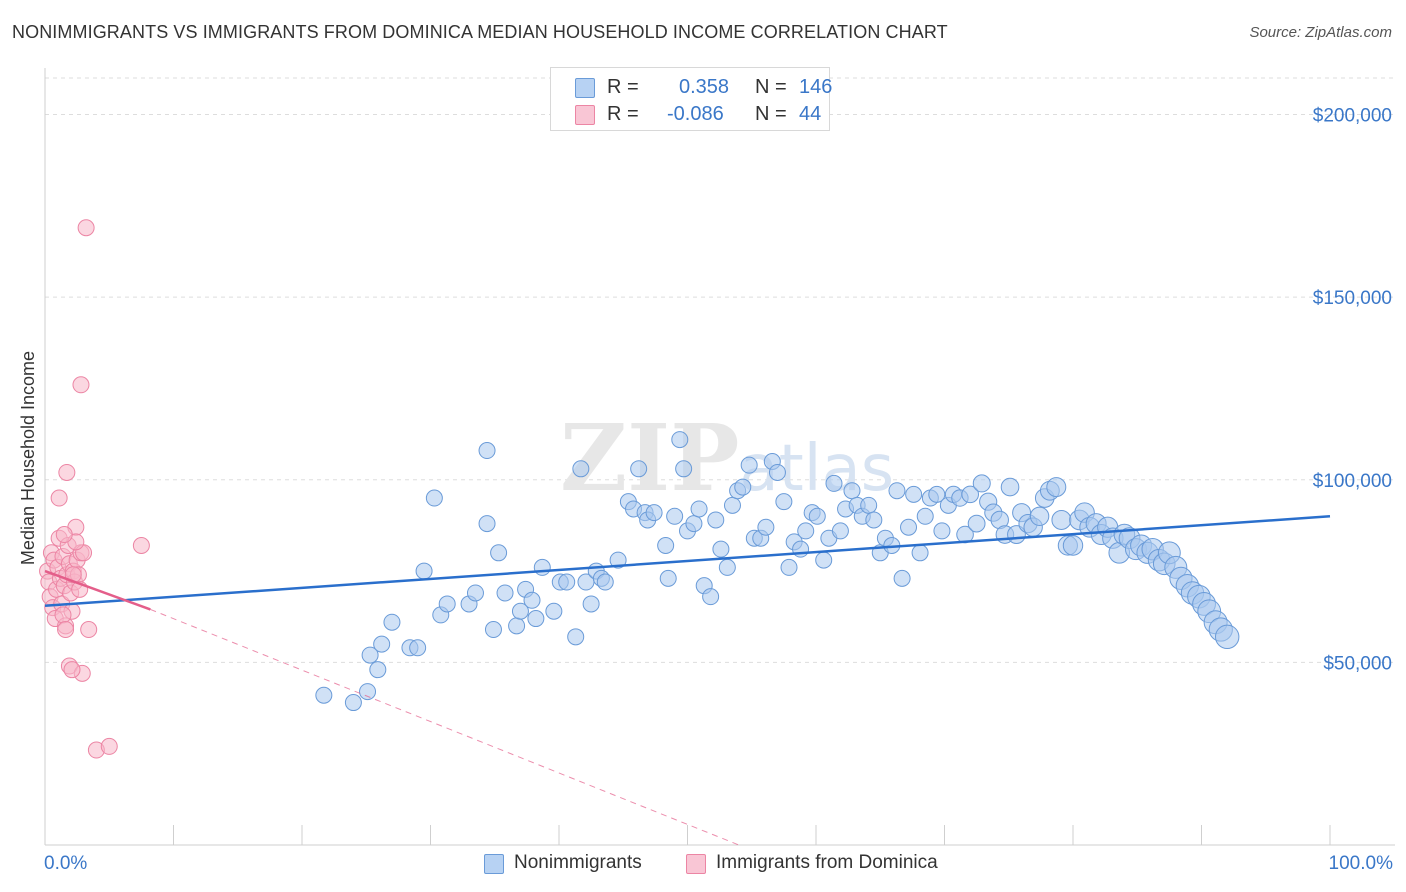 The image size is (1406, 892). Describe the element at coordinates (1357, 663) in the screenshot. I see `y-tick-label: $50,000` at that location.